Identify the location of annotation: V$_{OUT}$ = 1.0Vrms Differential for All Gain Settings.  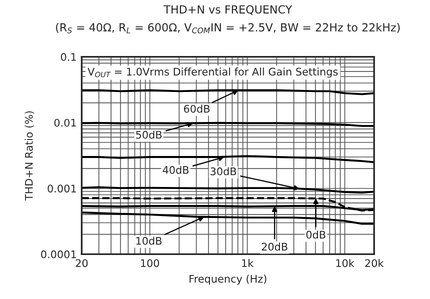
(213, 73).